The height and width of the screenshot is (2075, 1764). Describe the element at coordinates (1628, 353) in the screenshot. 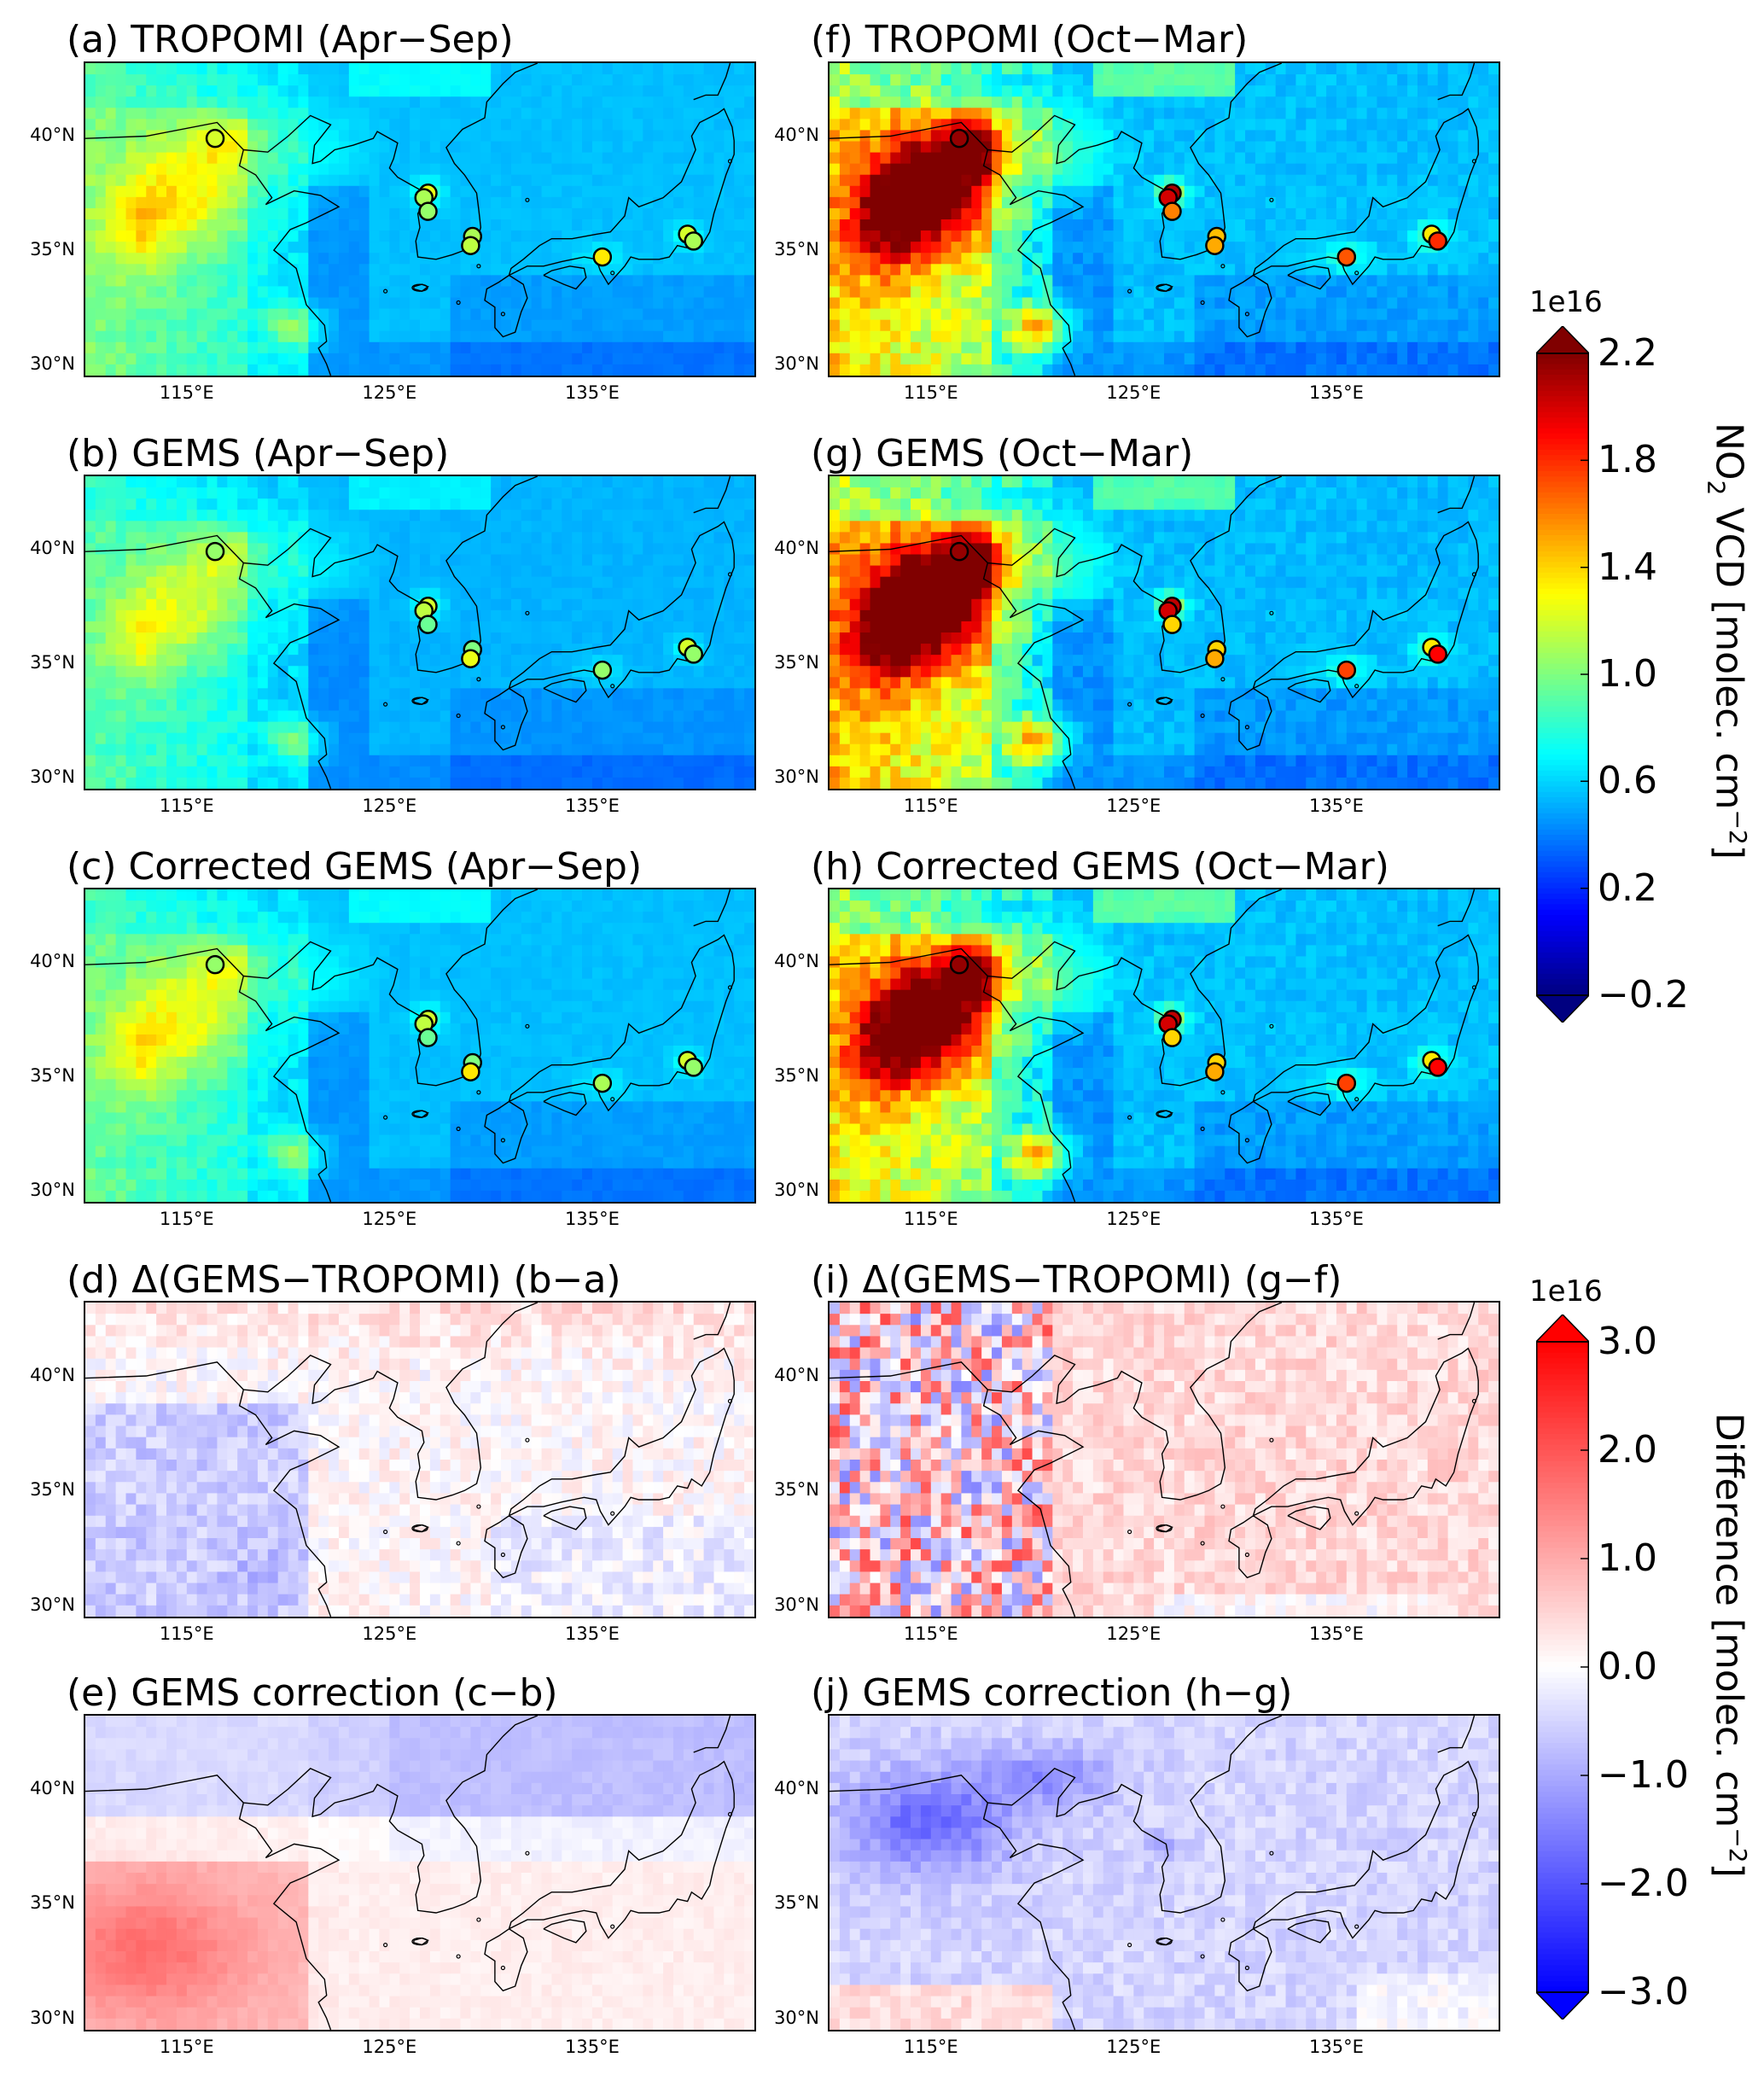

I see `colorbar-tick-label: 2.2` at that location.